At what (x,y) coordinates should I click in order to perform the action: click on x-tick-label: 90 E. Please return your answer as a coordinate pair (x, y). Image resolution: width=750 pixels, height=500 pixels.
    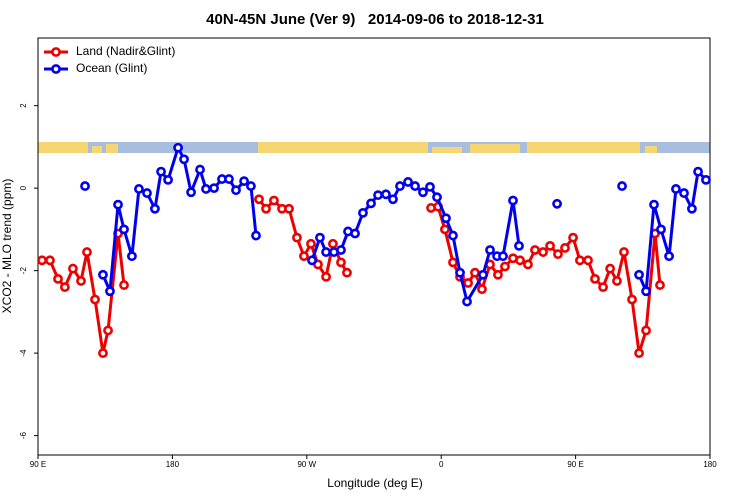
    Looking at the image, I should click on (38, 464).